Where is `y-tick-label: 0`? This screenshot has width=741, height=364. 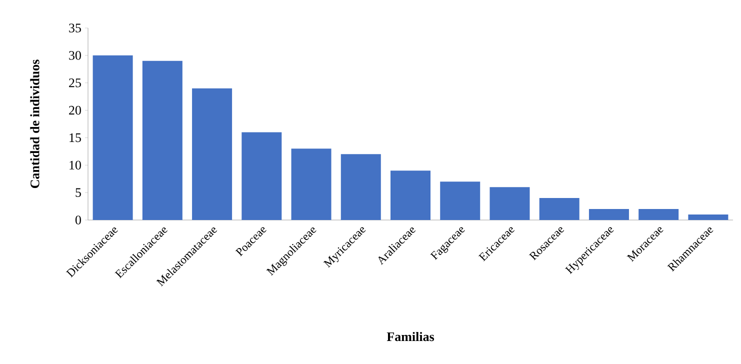 y-tick-label: 0 is located at coordinates (78, 220).